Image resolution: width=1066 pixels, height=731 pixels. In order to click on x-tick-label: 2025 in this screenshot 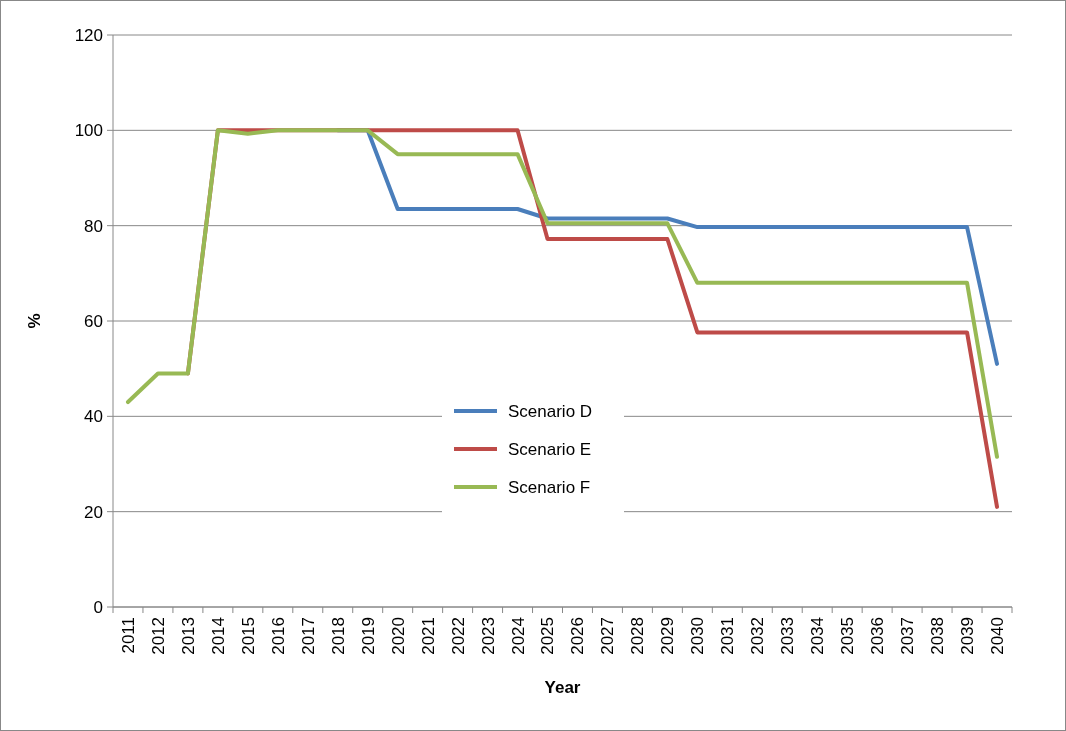, I will do `click(548, 636)`.